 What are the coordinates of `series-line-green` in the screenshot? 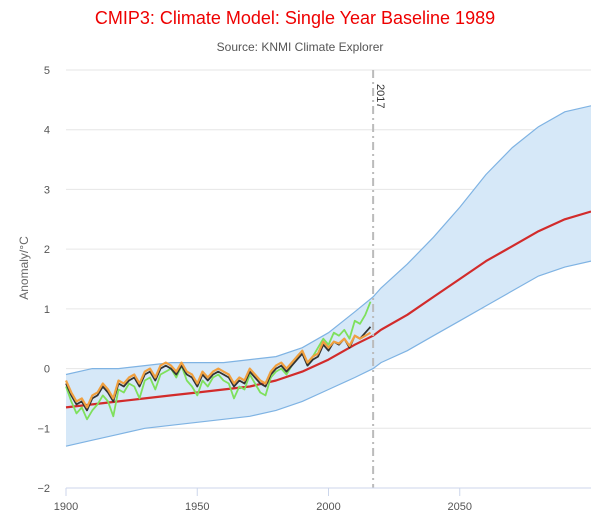 It's located at (218, 361).